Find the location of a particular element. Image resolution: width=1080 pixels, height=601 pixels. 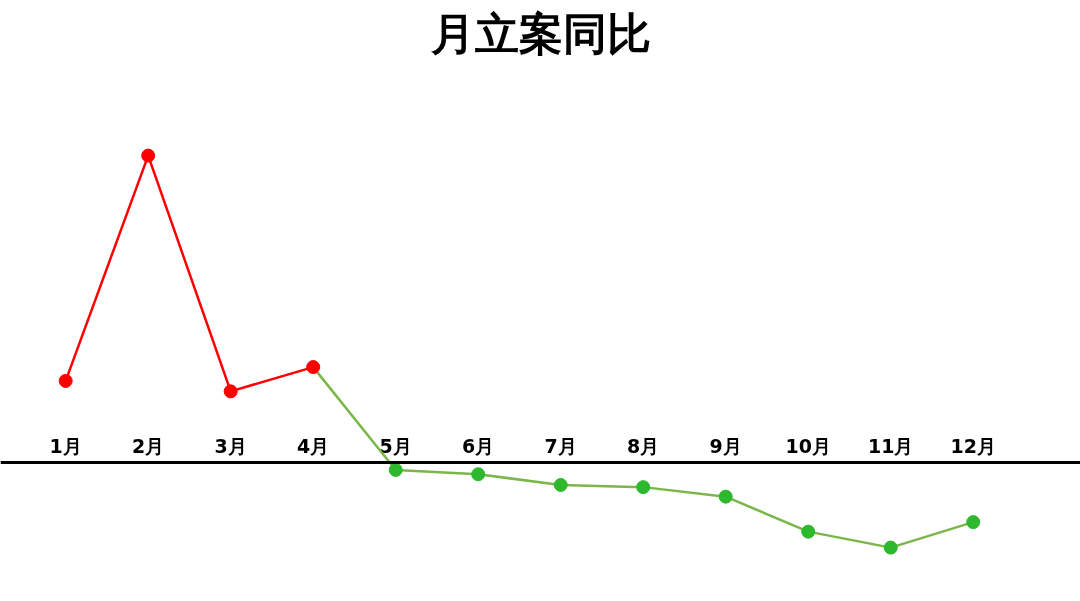

x-tick-label: 12月 is located at coordinates (973, 445).